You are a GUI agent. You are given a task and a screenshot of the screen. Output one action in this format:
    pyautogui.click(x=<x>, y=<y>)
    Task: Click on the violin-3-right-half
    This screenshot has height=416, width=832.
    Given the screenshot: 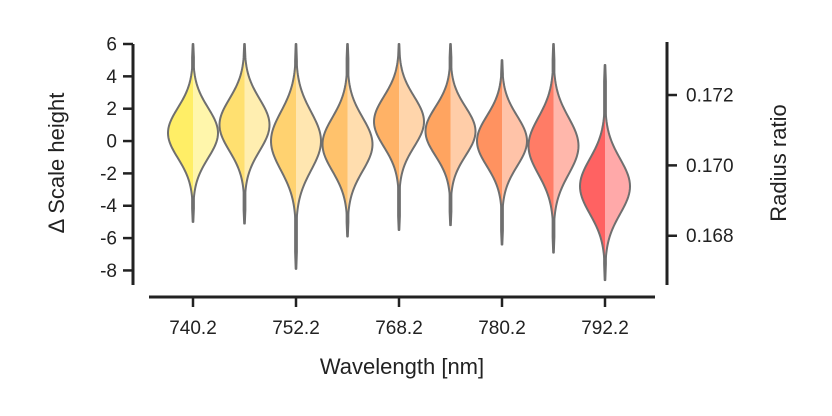 What is the action you would take?
    pyautogui.click(x=308, y=156)
    